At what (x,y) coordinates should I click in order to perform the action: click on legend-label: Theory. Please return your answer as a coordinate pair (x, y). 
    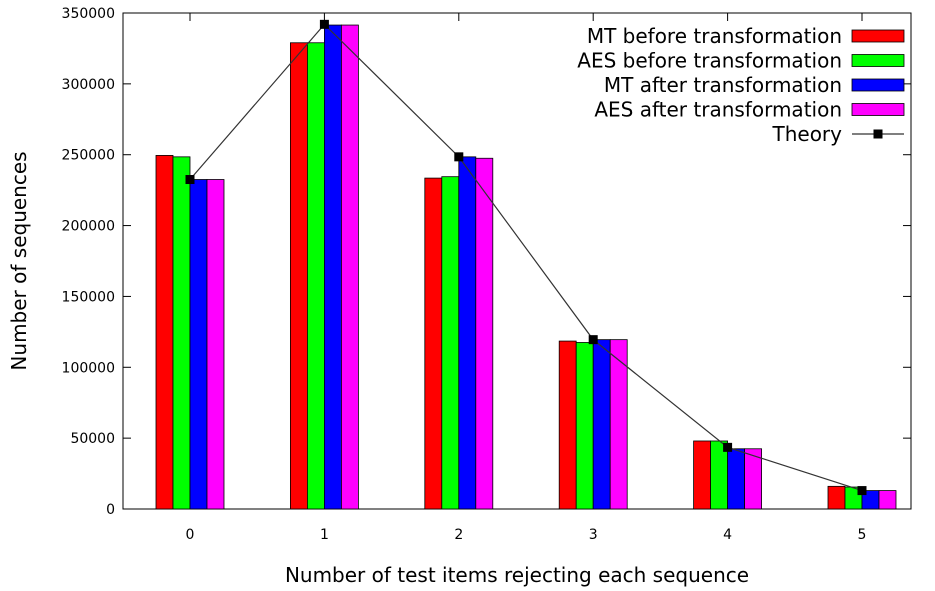
    Looking at the image, I should click on (807, 134).